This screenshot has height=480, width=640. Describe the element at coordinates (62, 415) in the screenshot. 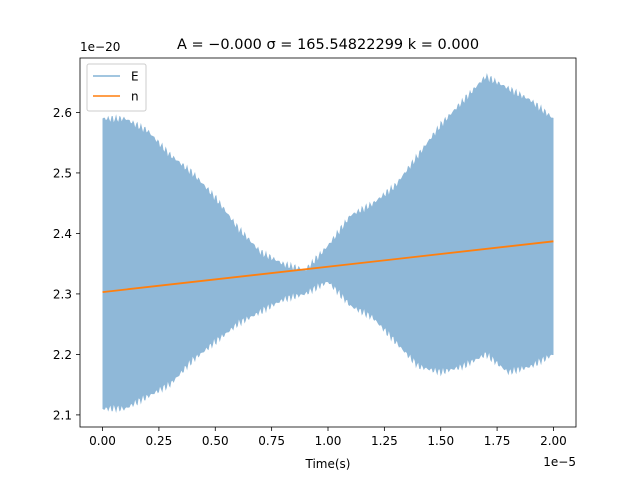

I see `y-tick-label: 2.1` at that location.